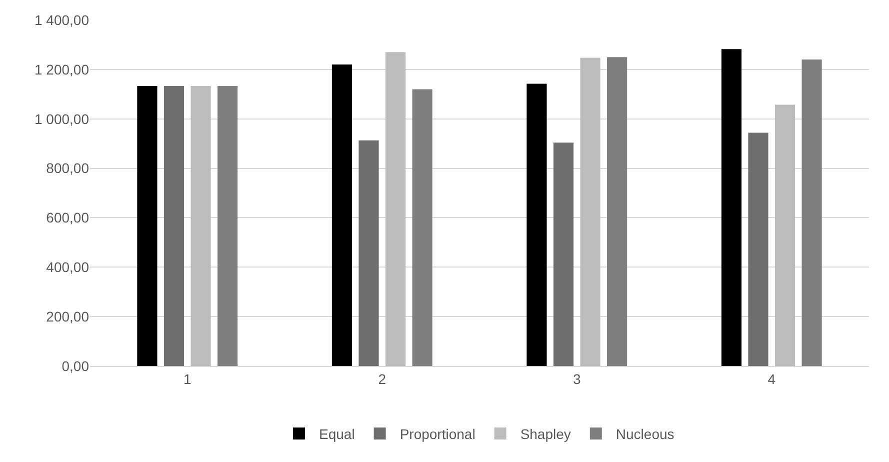  What do you see at coordinates (576, 378) in the screenshot?
I see `x-tick-label: 3` at bounding box center [576, 378].